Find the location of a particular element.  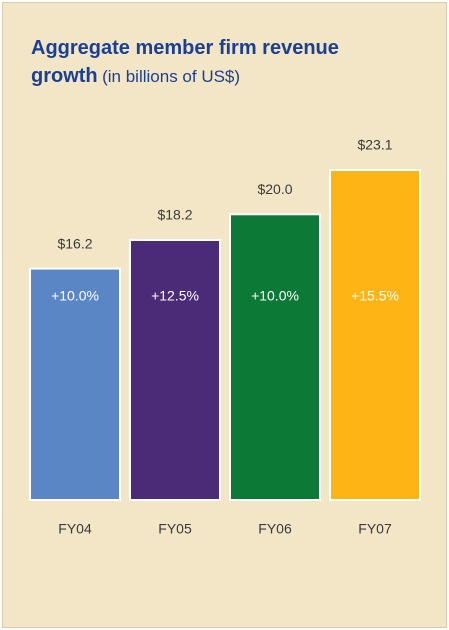

value-label: $16.2 is located at coordinates (74, 243).